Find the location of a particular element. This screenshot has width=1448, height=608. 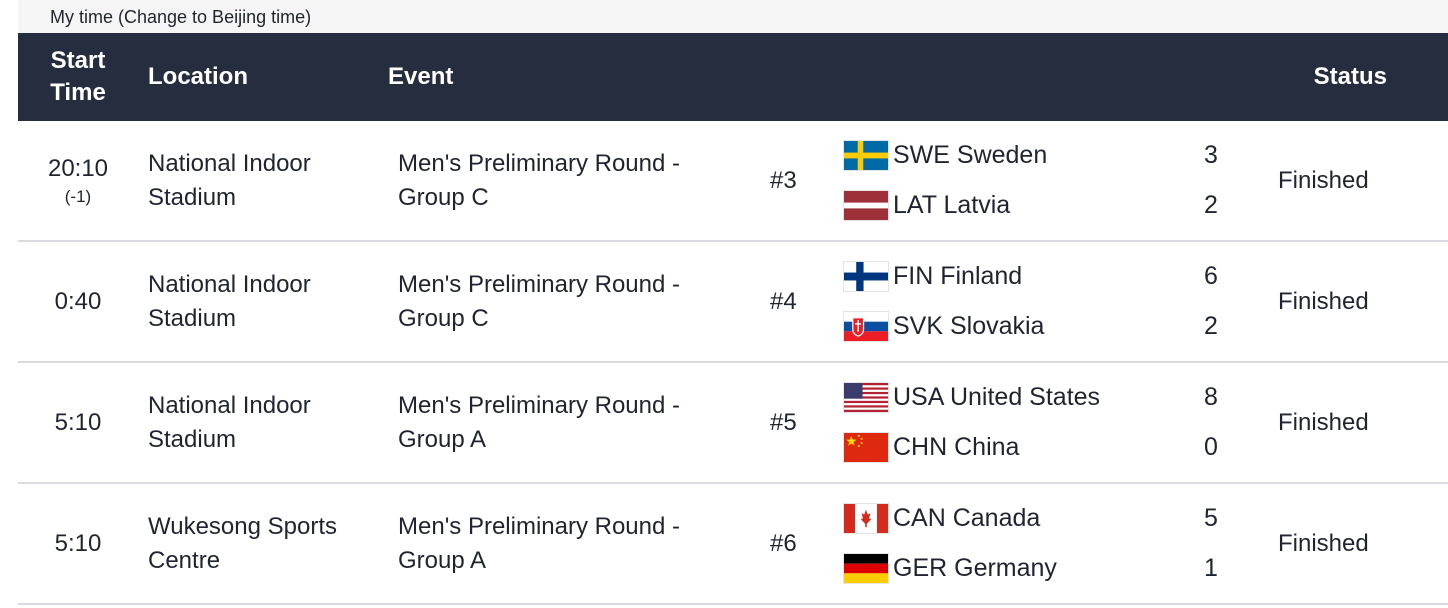

header-start-line2: Time is located at coordinates (78, 92).